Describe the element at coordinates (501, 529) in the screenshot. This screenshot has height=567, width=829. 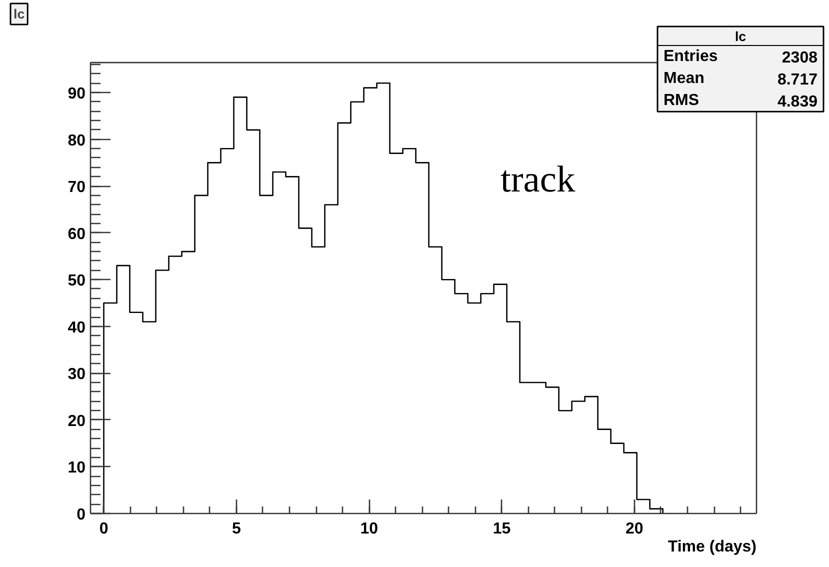
I see `x-tick-label: 15` at that location.